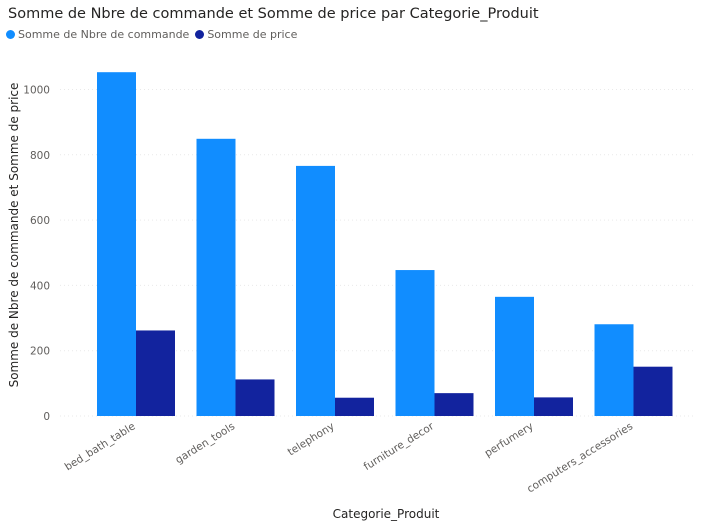 The width and height of the screenshot is (712, 522). Describe the element at coordinates (36, 254) in the screenshot. I see `y-axis-ticks: 0 200 400 600 800 1000` at that location.